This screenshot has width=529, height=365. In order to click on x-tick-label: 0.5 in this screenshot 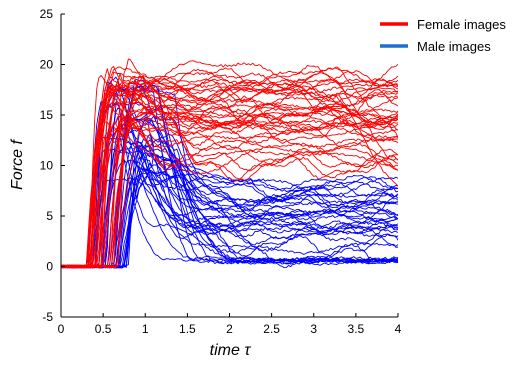, I will do `click(103, 329)`.